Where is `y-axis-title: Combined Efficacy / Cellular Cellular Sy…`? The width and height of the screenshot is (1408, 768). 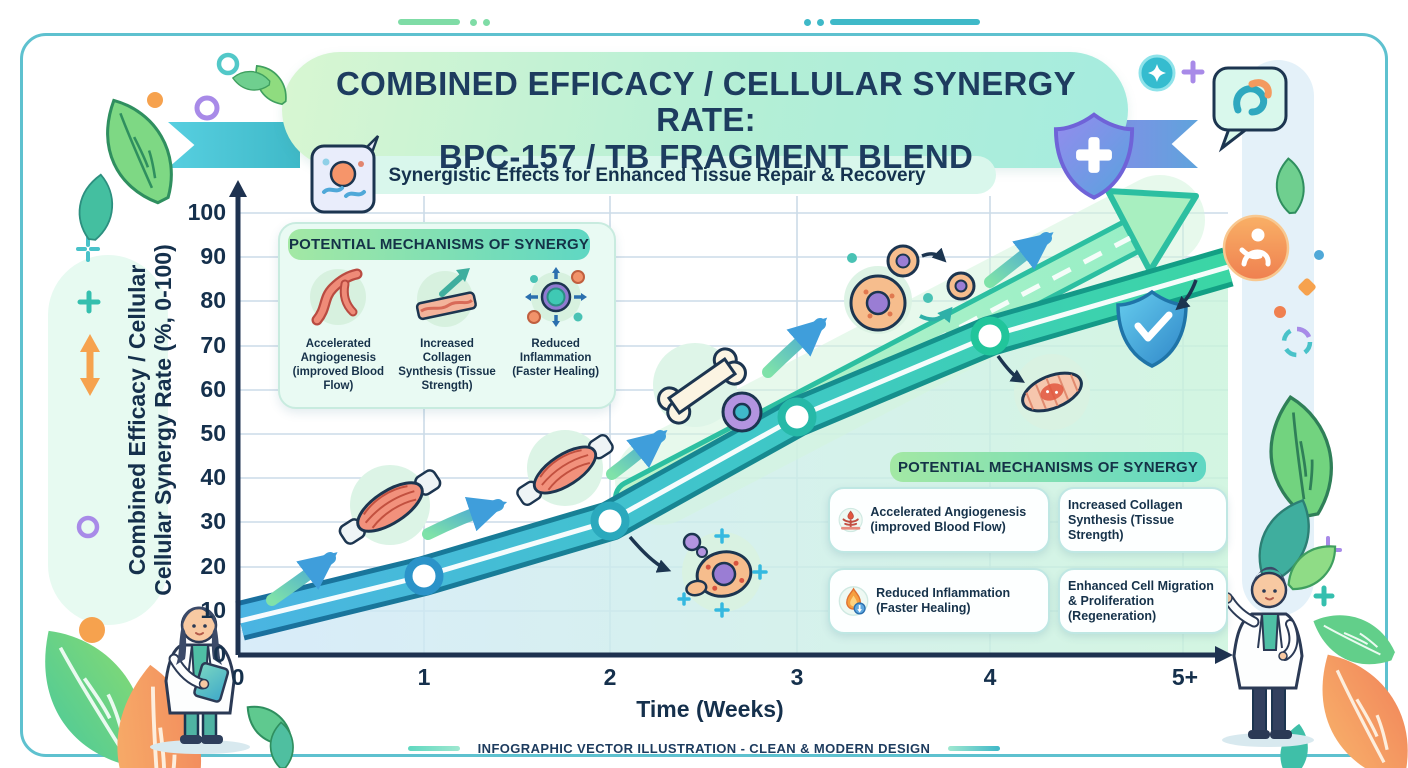
y-axis-title: Combined Efficacy / Cellular Cellular Sy… is located at coordinates (150, 420).